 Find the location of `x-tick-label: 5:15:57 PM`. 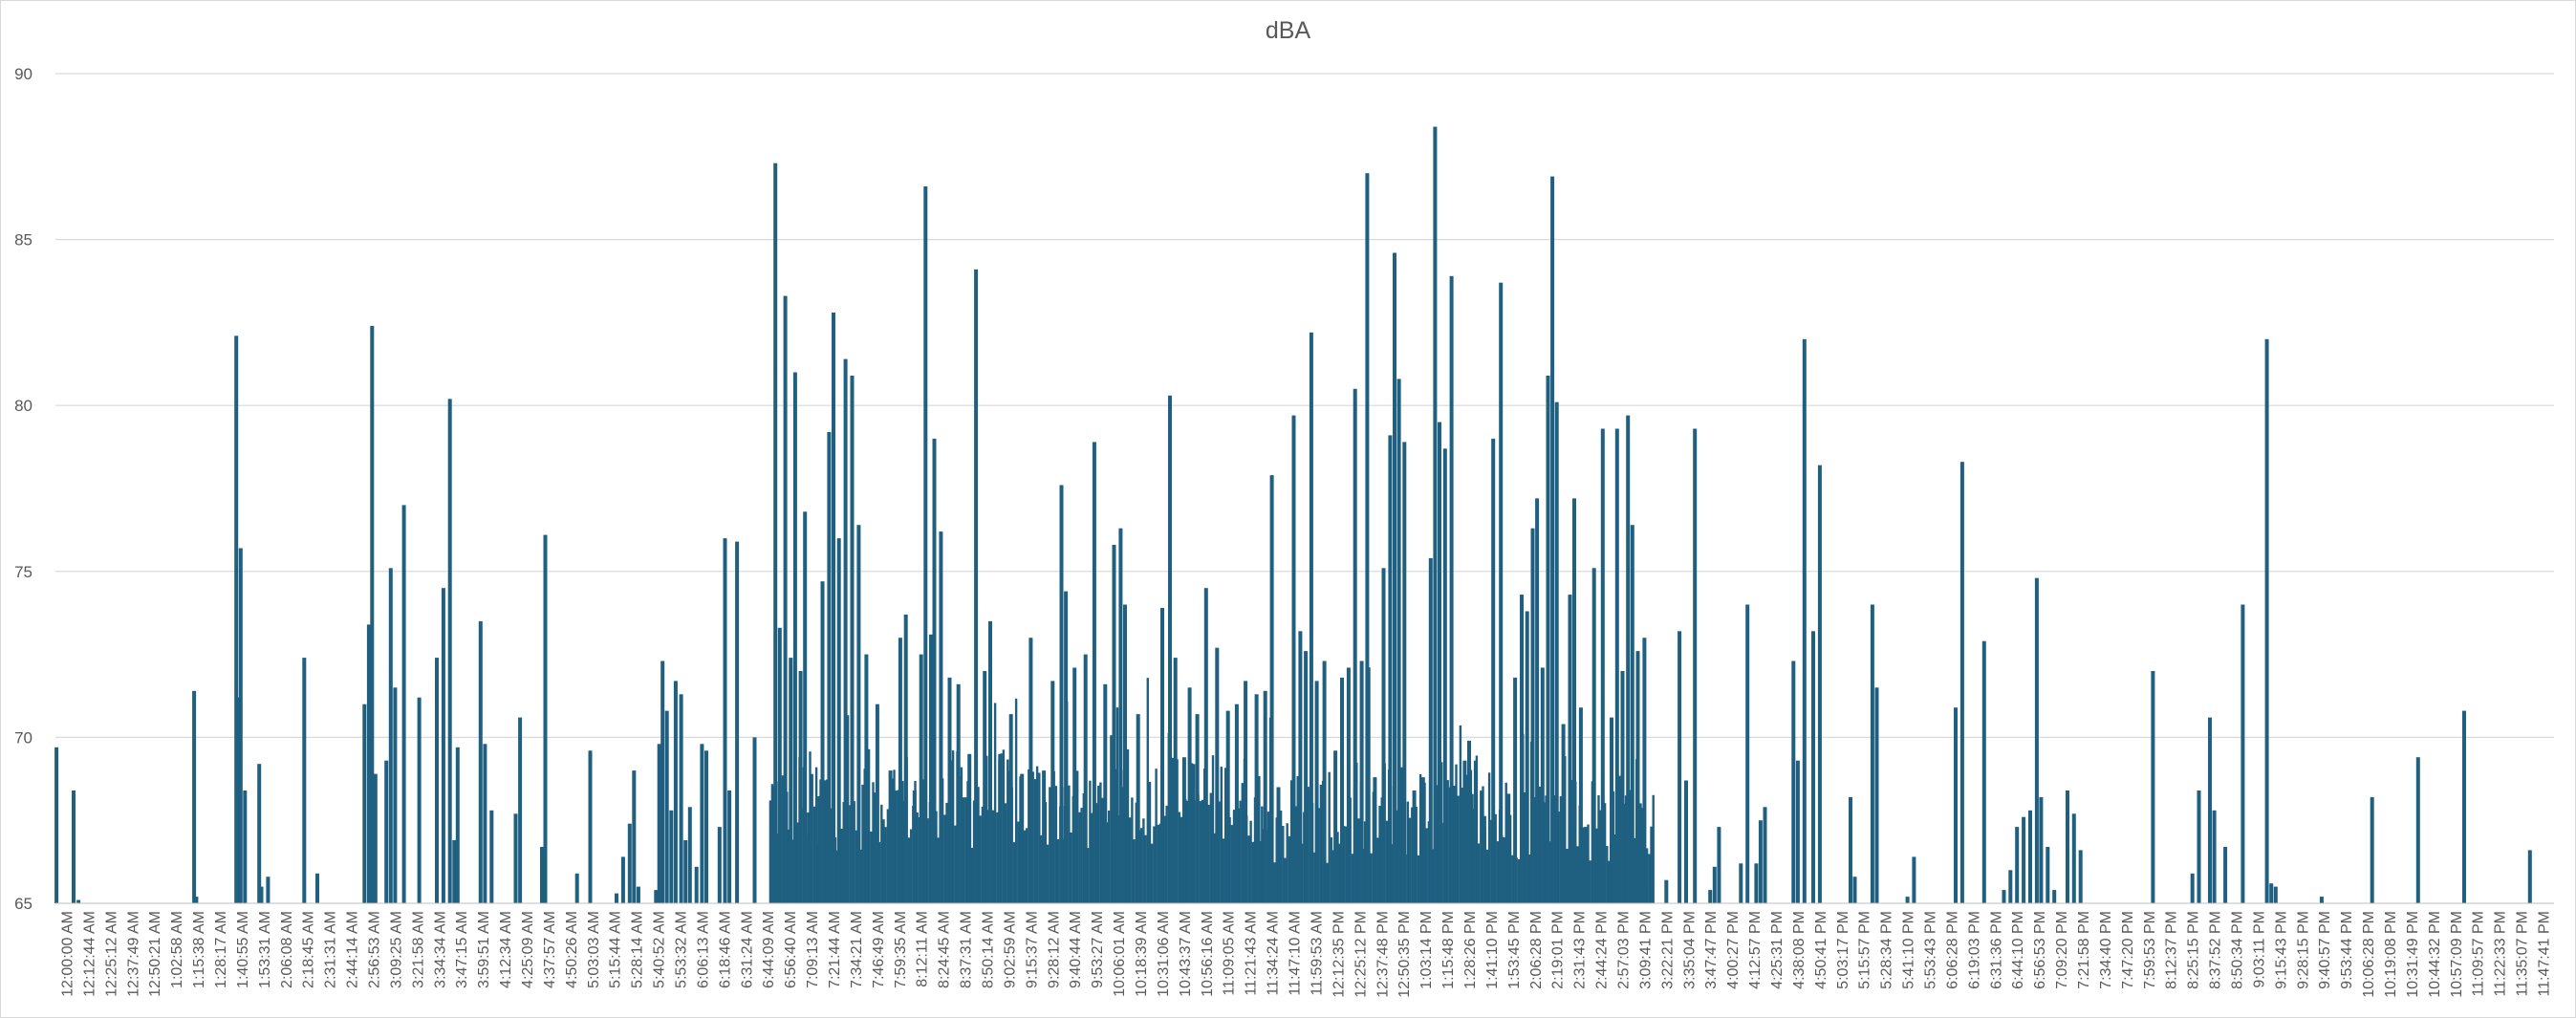

x-tick-label: 5:15:57 PM is located at coordinates (1865, 950).